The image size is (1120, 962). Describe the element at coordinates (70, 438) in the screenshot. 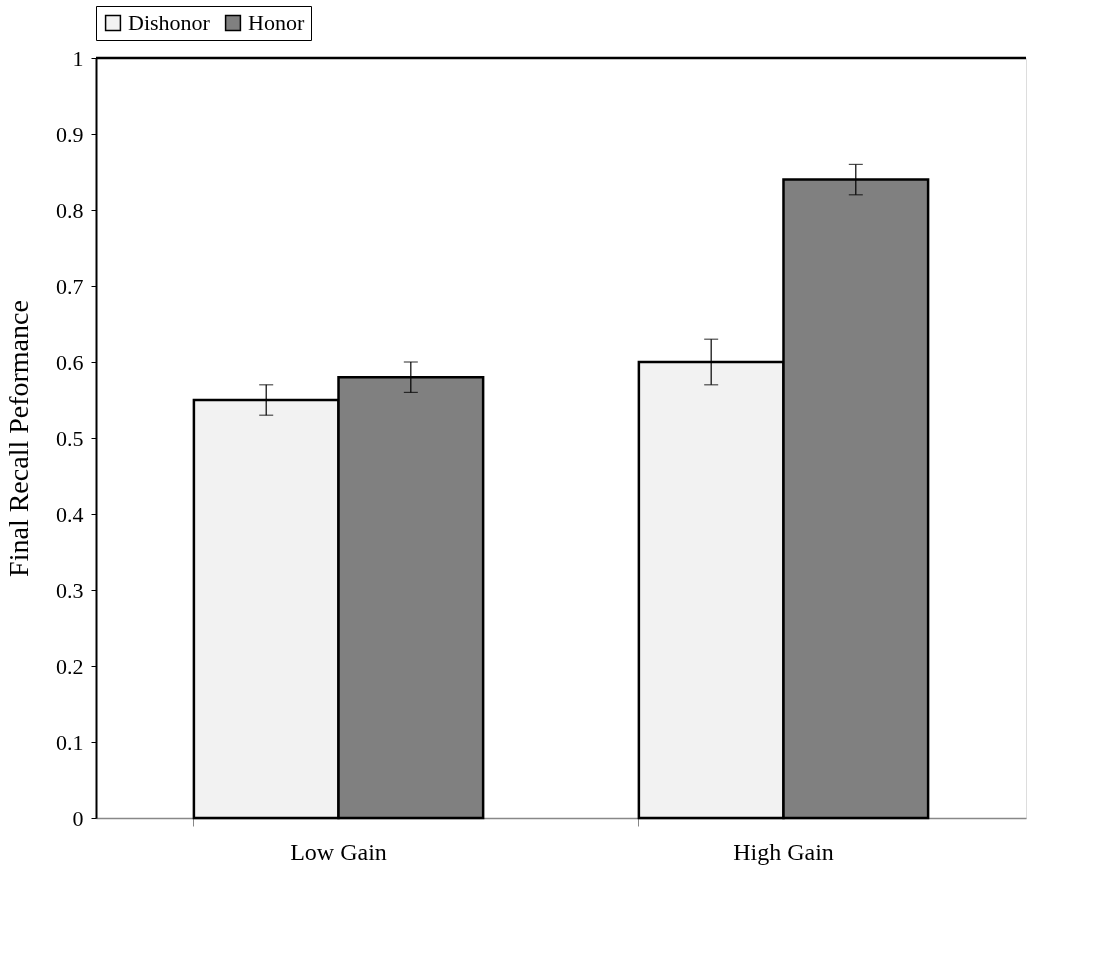

I see `y-tick-label: 0.5` at that location.